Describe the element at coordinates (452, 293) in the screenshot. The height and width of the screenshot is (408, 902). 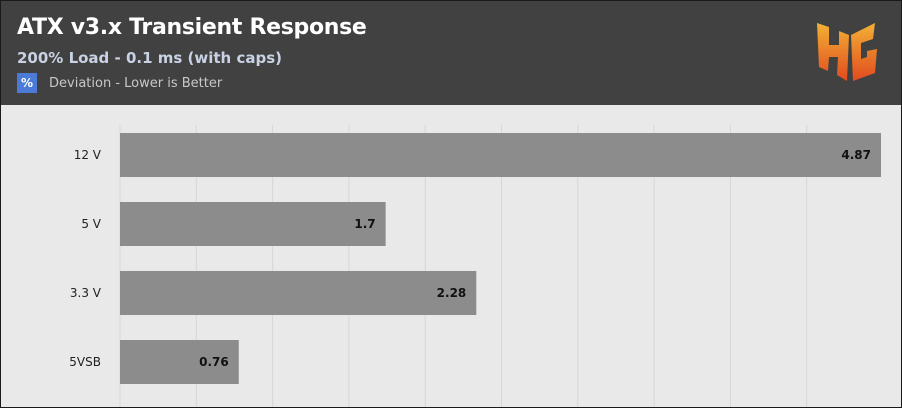
I see `value-label: 2.28` at that location.